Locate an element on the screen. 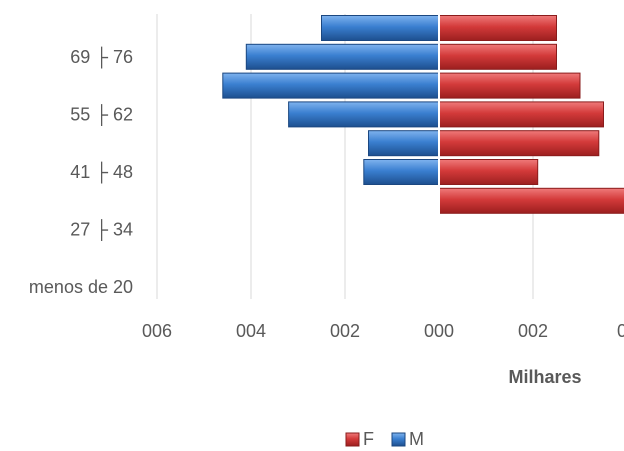 The height and width of the screenshot is (451, 624). y-tick-label-3: 55 ├ 62 is located at coordinates (101, 114).